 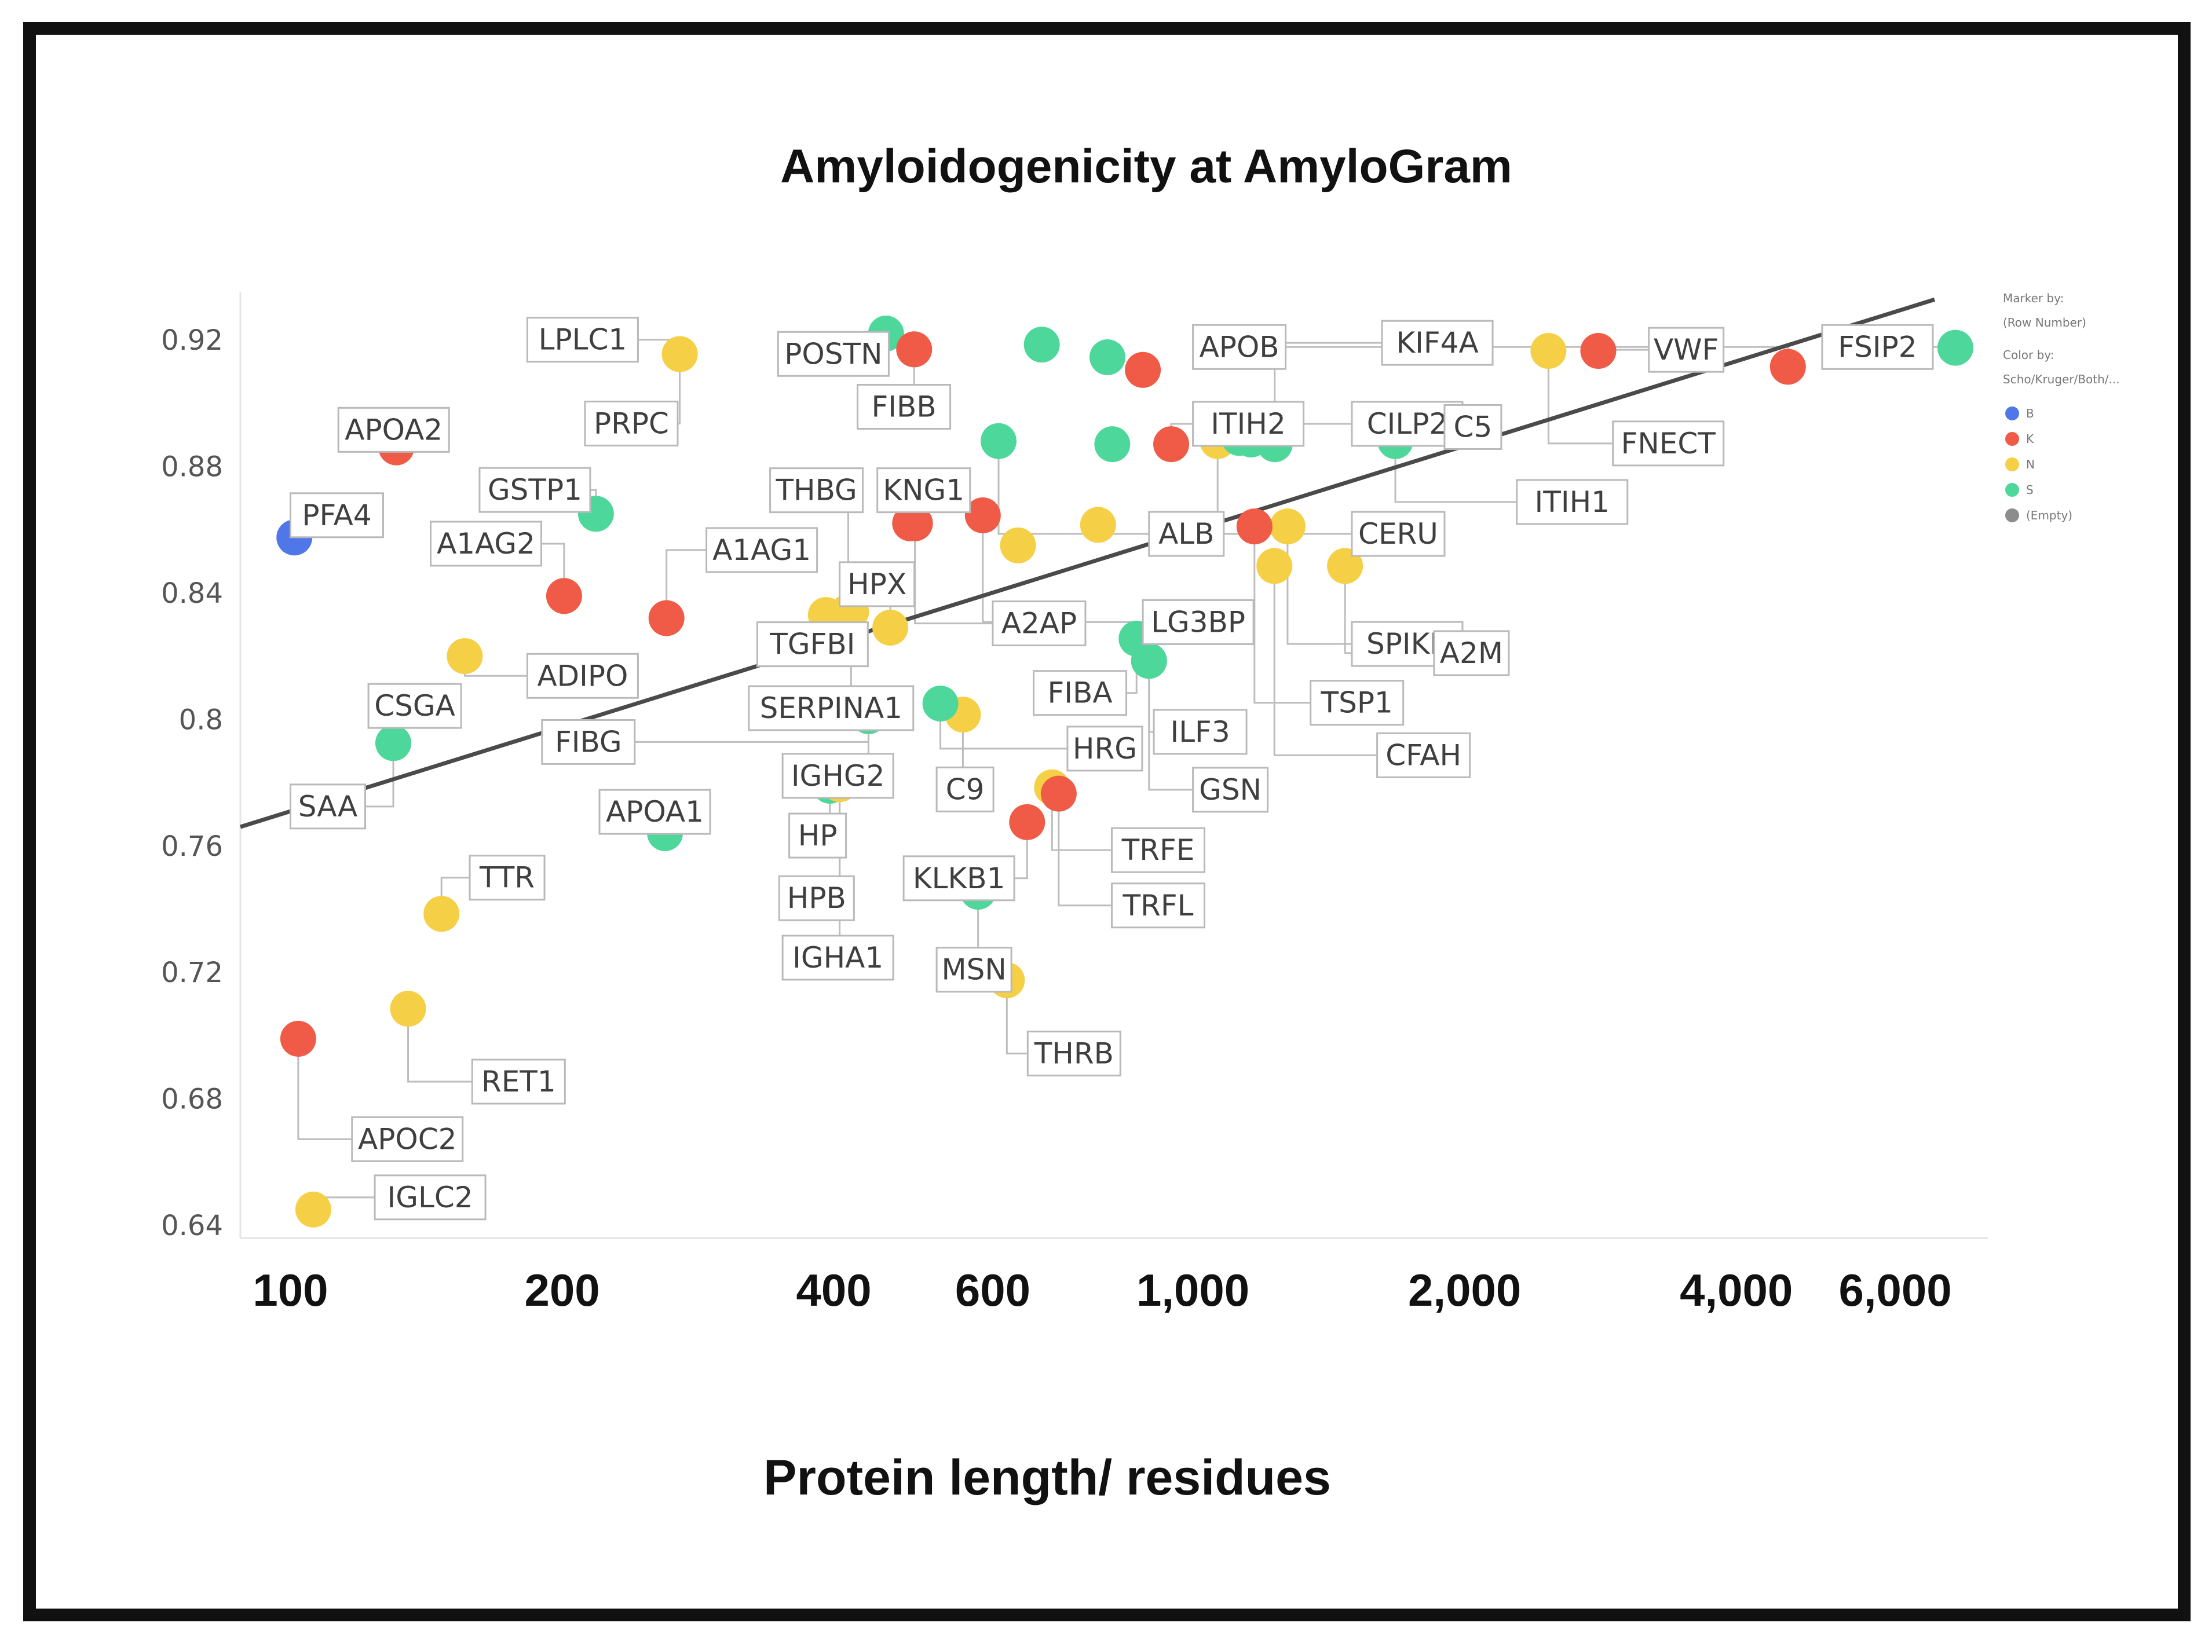 I want to click on point-label: IGLC2, so click(x=430, y=1197).